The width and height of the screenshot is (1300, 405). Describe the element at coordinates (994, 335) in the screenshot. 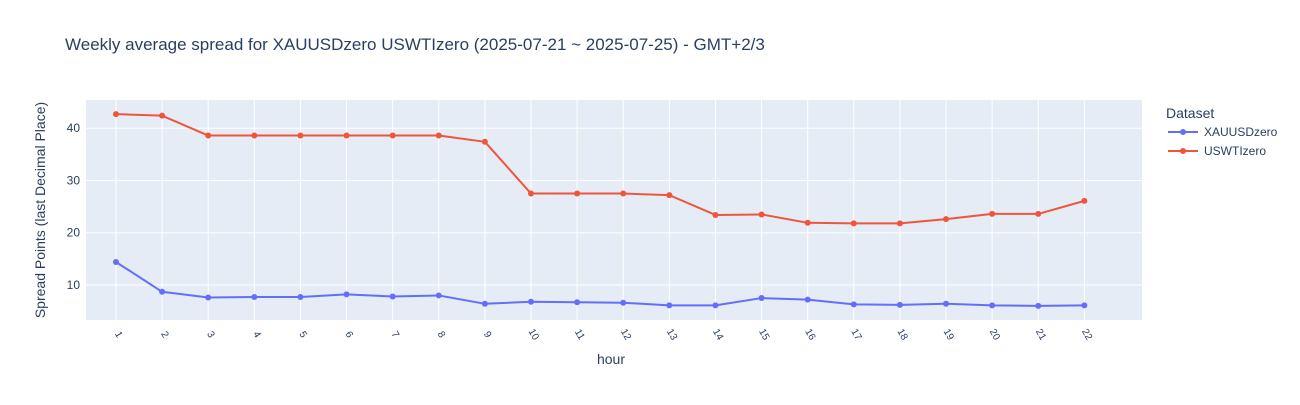

I see `x-tick-label: 20` at that location.